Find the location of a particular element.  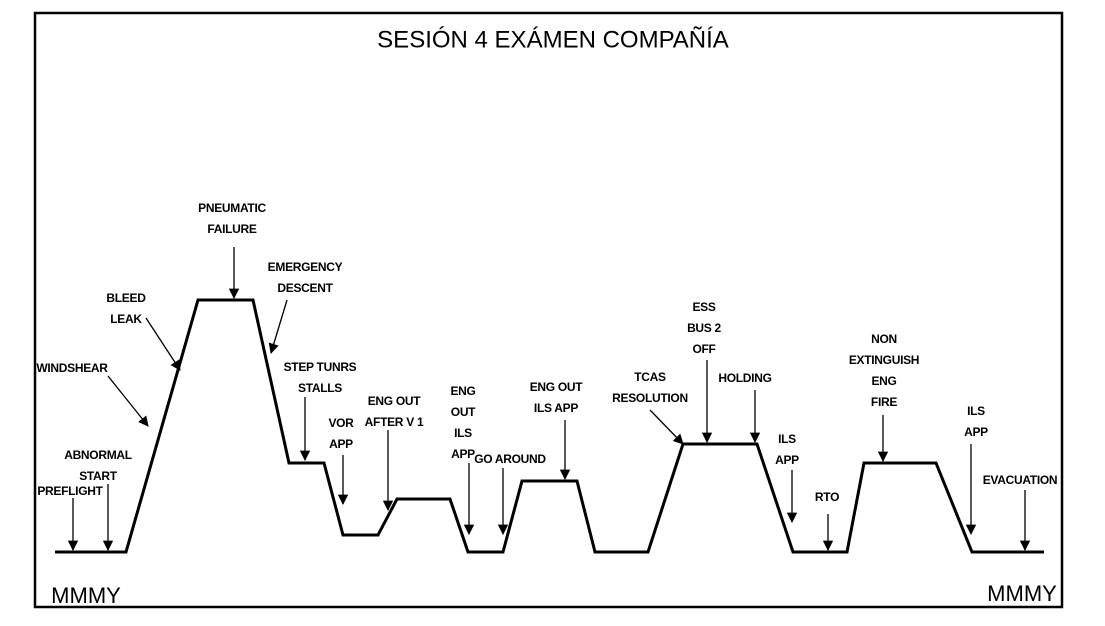

label-line: STEP TUNRS is located at coordinates (320, 367).